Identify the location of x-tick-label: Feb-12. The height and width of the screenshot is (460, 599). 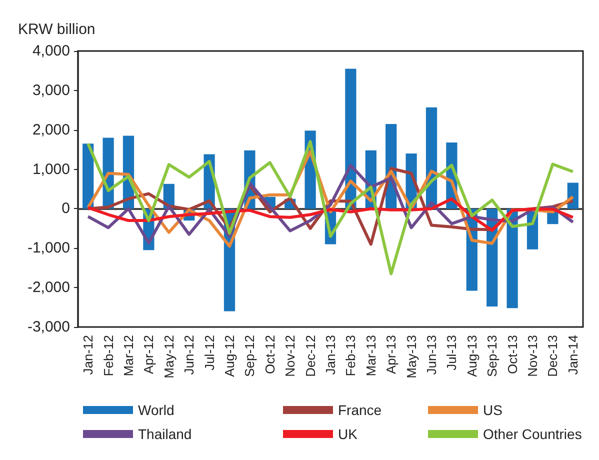
(108, 355).